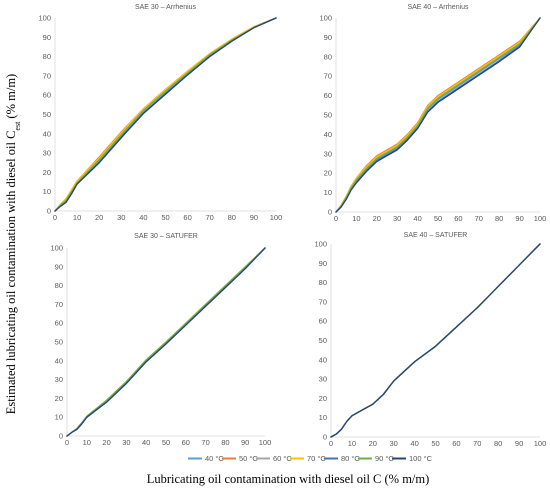  What do you see at coordinates (166, 236) in the screenshot?
I see `chart-title: SAE 30 – SATUFER` at bounding box center [166, 236].